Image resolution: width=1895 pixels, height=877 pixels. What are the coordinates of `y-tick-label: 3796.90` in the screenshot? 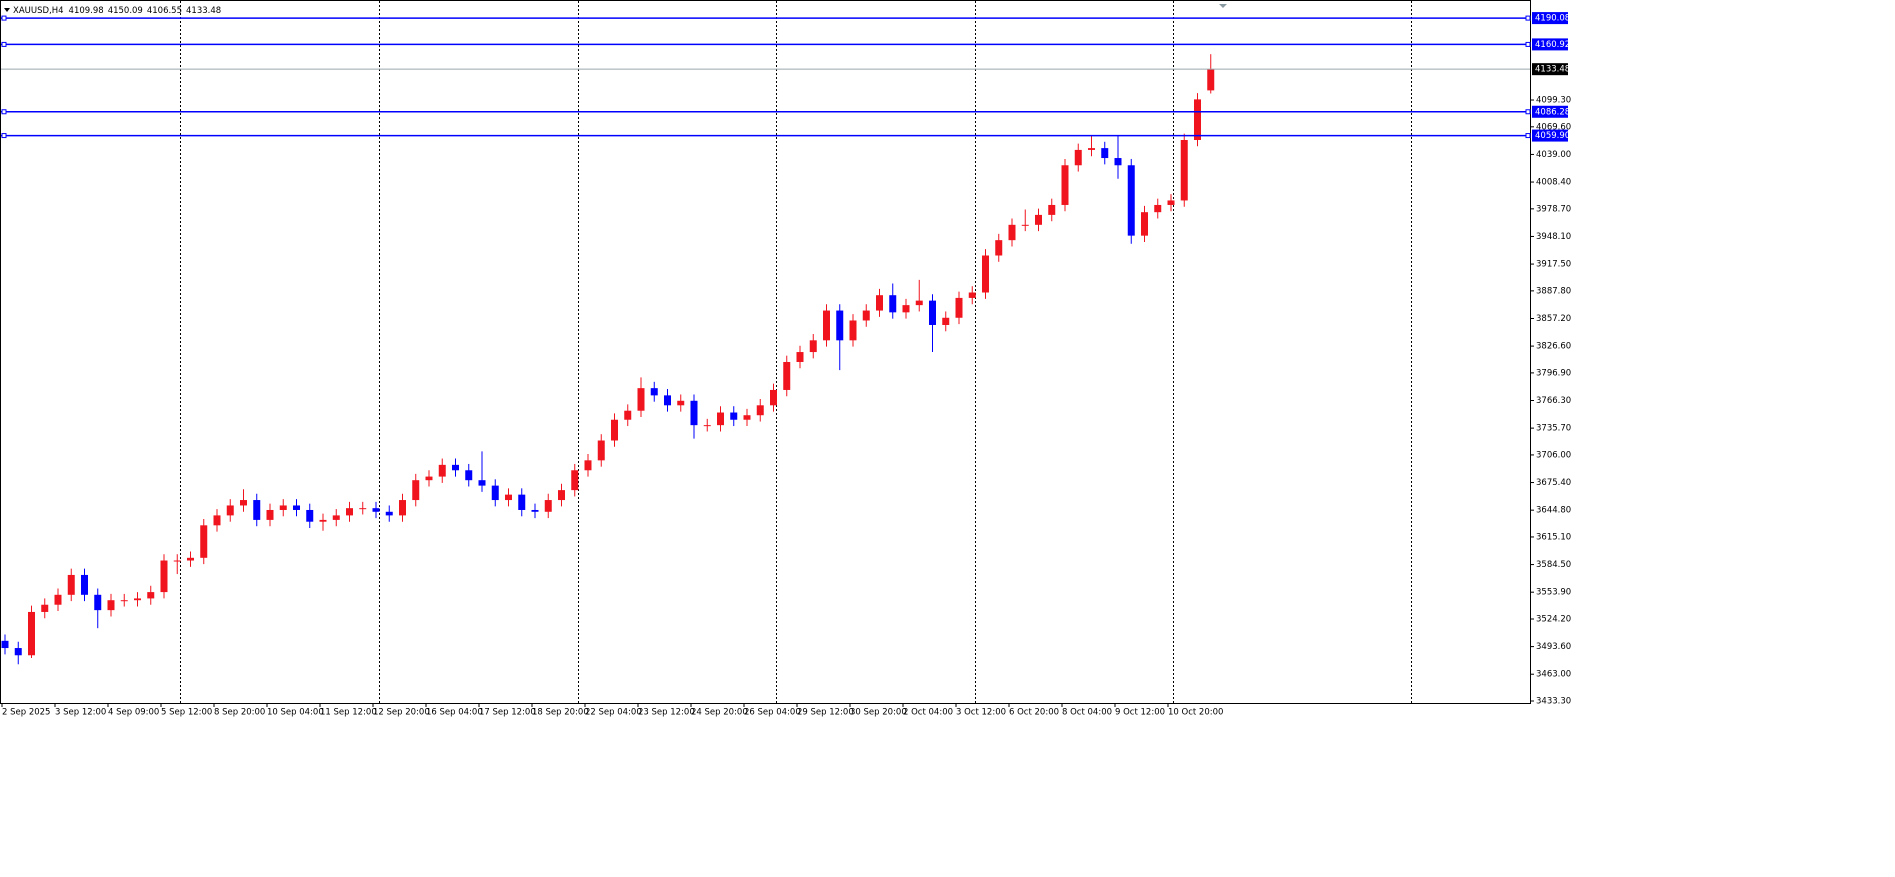 It's located at (1553, 373).